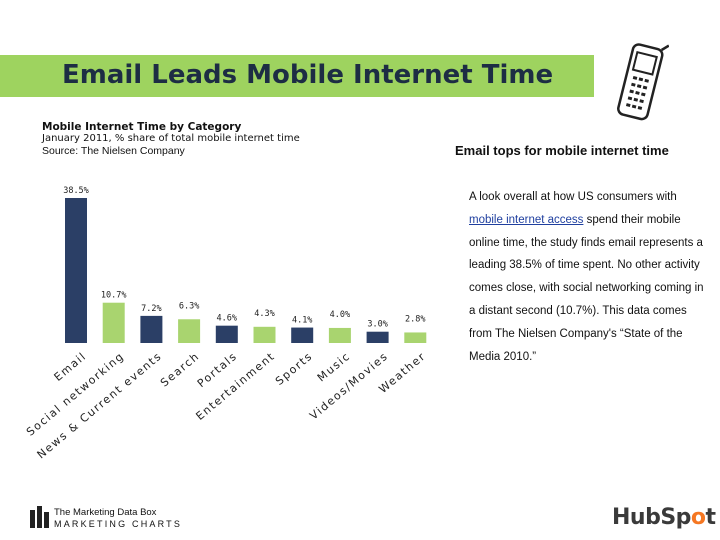 This screenshot has height=540, width=720. I want to click on logo-line-1: The Marketing Data Box, so click(105, 512).